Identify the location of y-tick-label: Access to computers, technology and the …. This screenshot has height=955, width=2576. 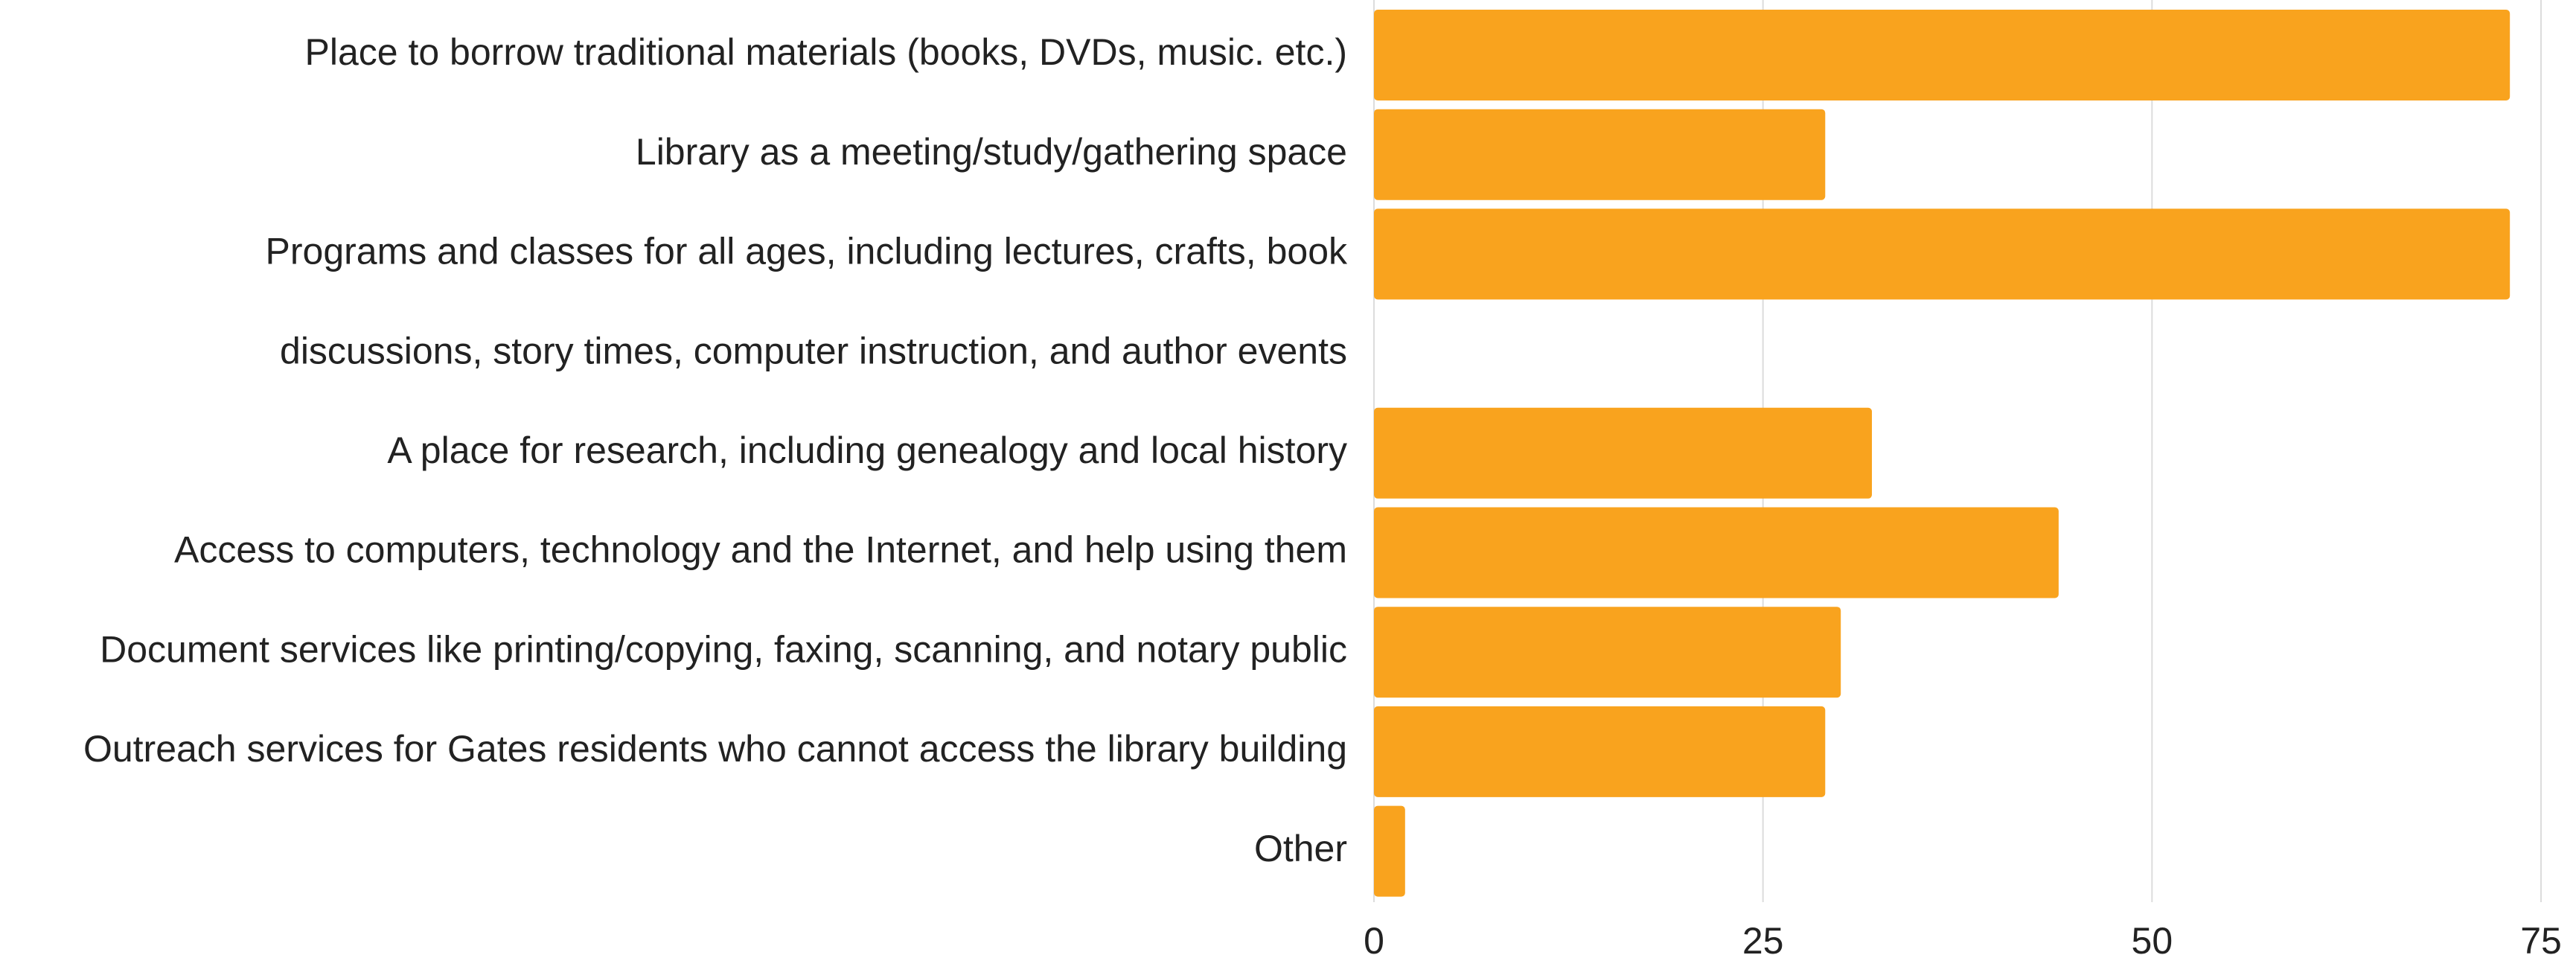
(760, 550).